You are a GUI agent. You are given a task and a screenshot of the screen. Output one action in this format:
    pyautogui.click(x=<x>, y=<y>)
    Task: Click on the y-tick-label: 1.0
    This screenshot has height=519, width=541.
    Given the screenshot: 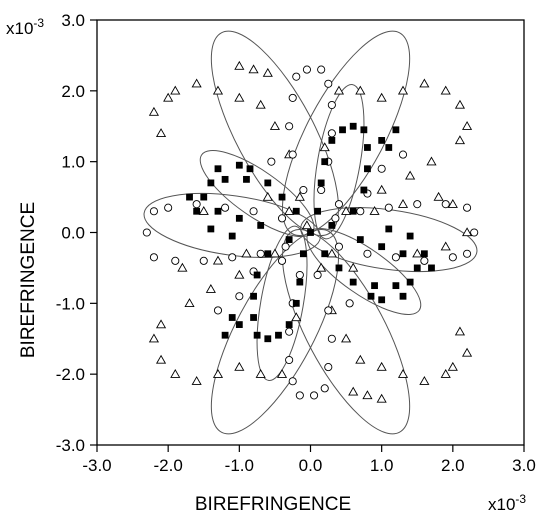 What is the action you would take?
    pyautogui.click(x=73, y=162)
    